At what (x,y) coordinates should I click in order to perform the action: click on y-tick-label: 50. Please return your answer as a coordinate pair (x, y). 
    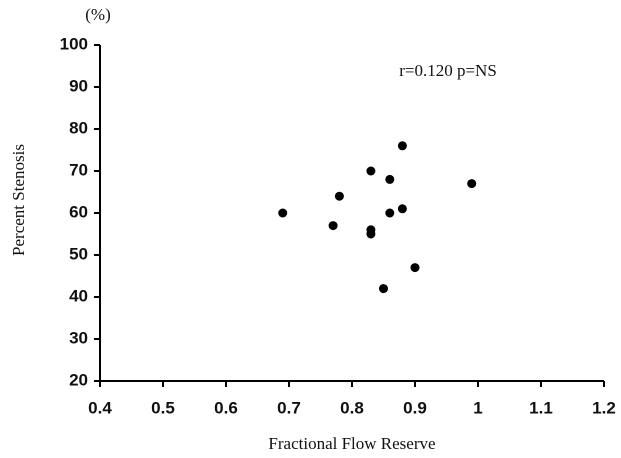
    Looking at the image, I should click on (78, 253).